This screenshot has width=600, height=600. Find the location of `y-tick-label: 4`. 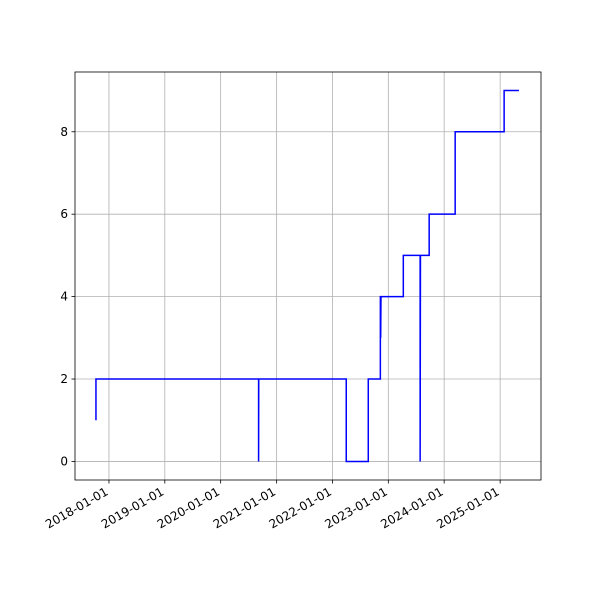

y-tick-label: 4 is located at coordinates (64, 297).